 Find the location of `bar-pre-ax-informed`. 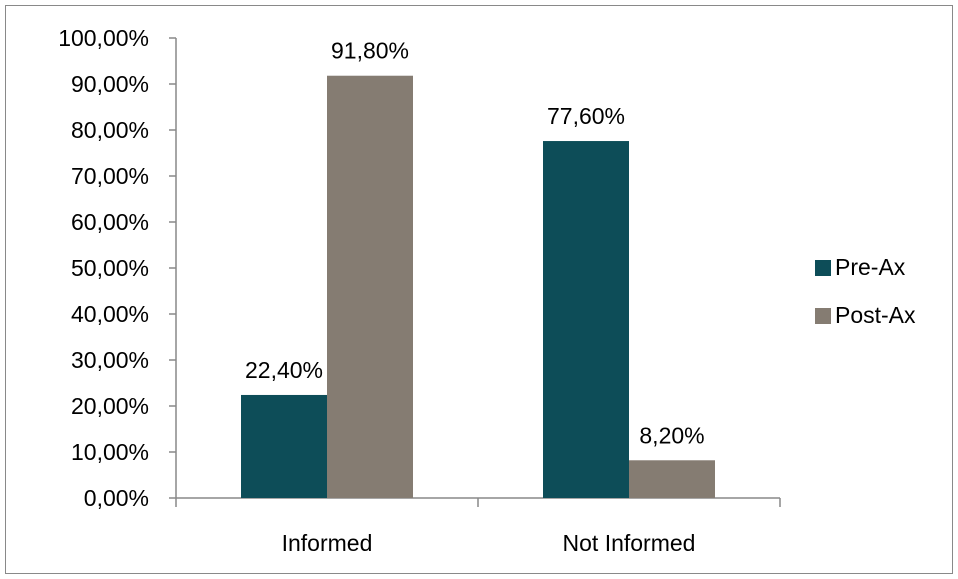

bar-pre-ax-informed is located at coordinates (284, 446).